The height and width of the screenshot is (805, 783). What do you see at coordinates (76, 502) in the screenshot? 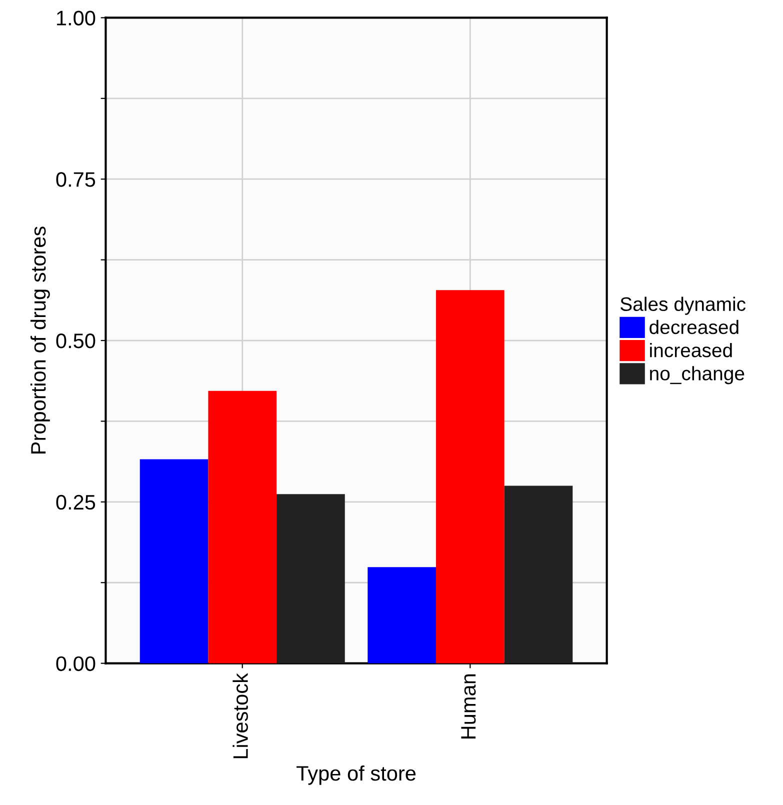
I see `y-tick-label: 0.25` at bounding box center [76, 502].